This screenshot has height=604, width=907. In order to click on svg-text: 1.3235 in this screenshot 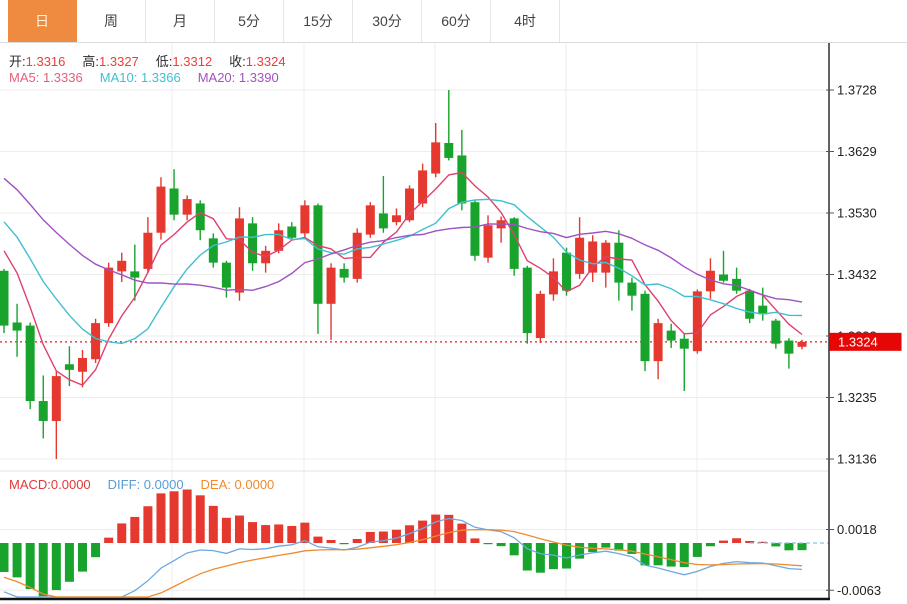, I will do `click(857, 397)`.